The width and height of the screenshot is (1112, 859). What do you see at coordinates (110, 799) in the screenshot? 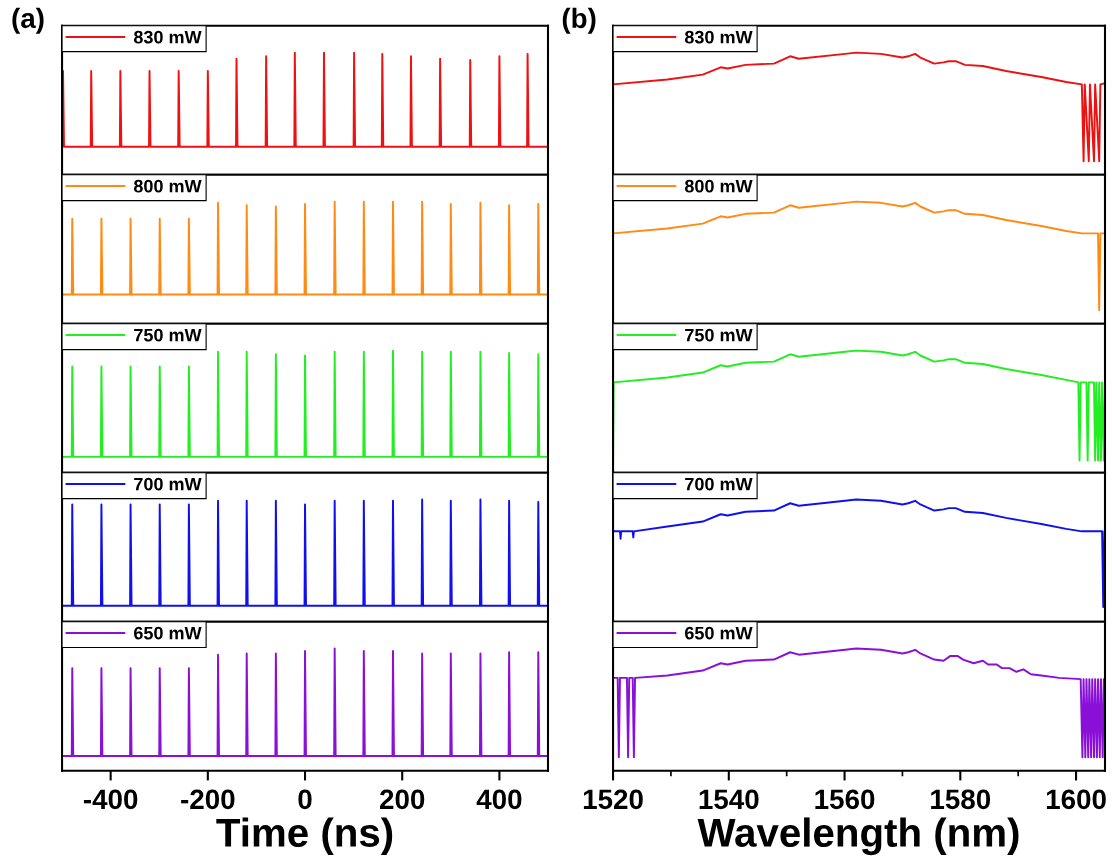
I see `x-tick-label: -400` at bounding box center [110, 799].